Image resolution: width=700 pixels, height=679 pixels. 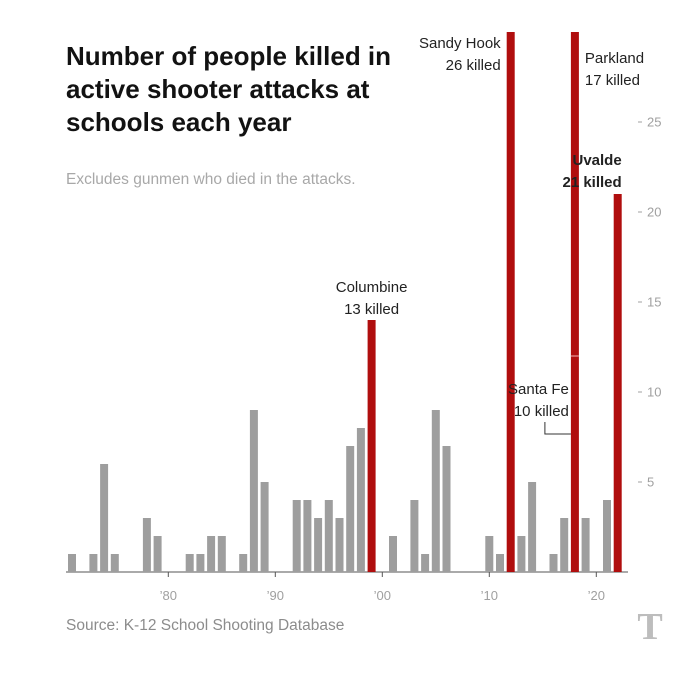 What do you see at coordinates (521, 554) in the screenshot?
I see `bar-2013` at bounding box center [521, 554].